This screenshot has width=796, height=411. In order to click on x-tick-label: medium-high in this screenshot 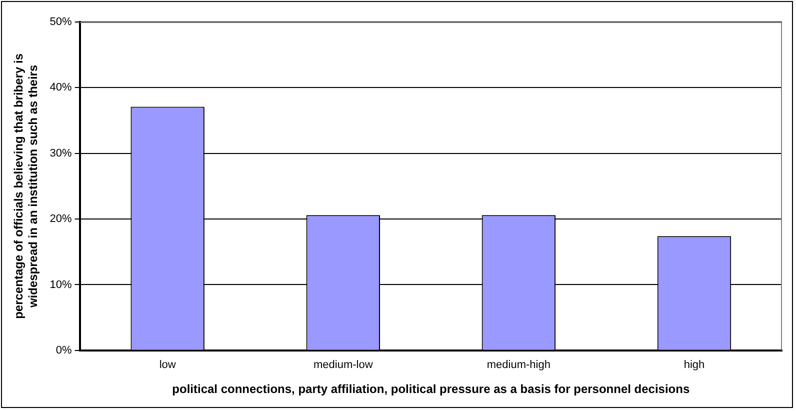, I will do `click(518, 365)`.